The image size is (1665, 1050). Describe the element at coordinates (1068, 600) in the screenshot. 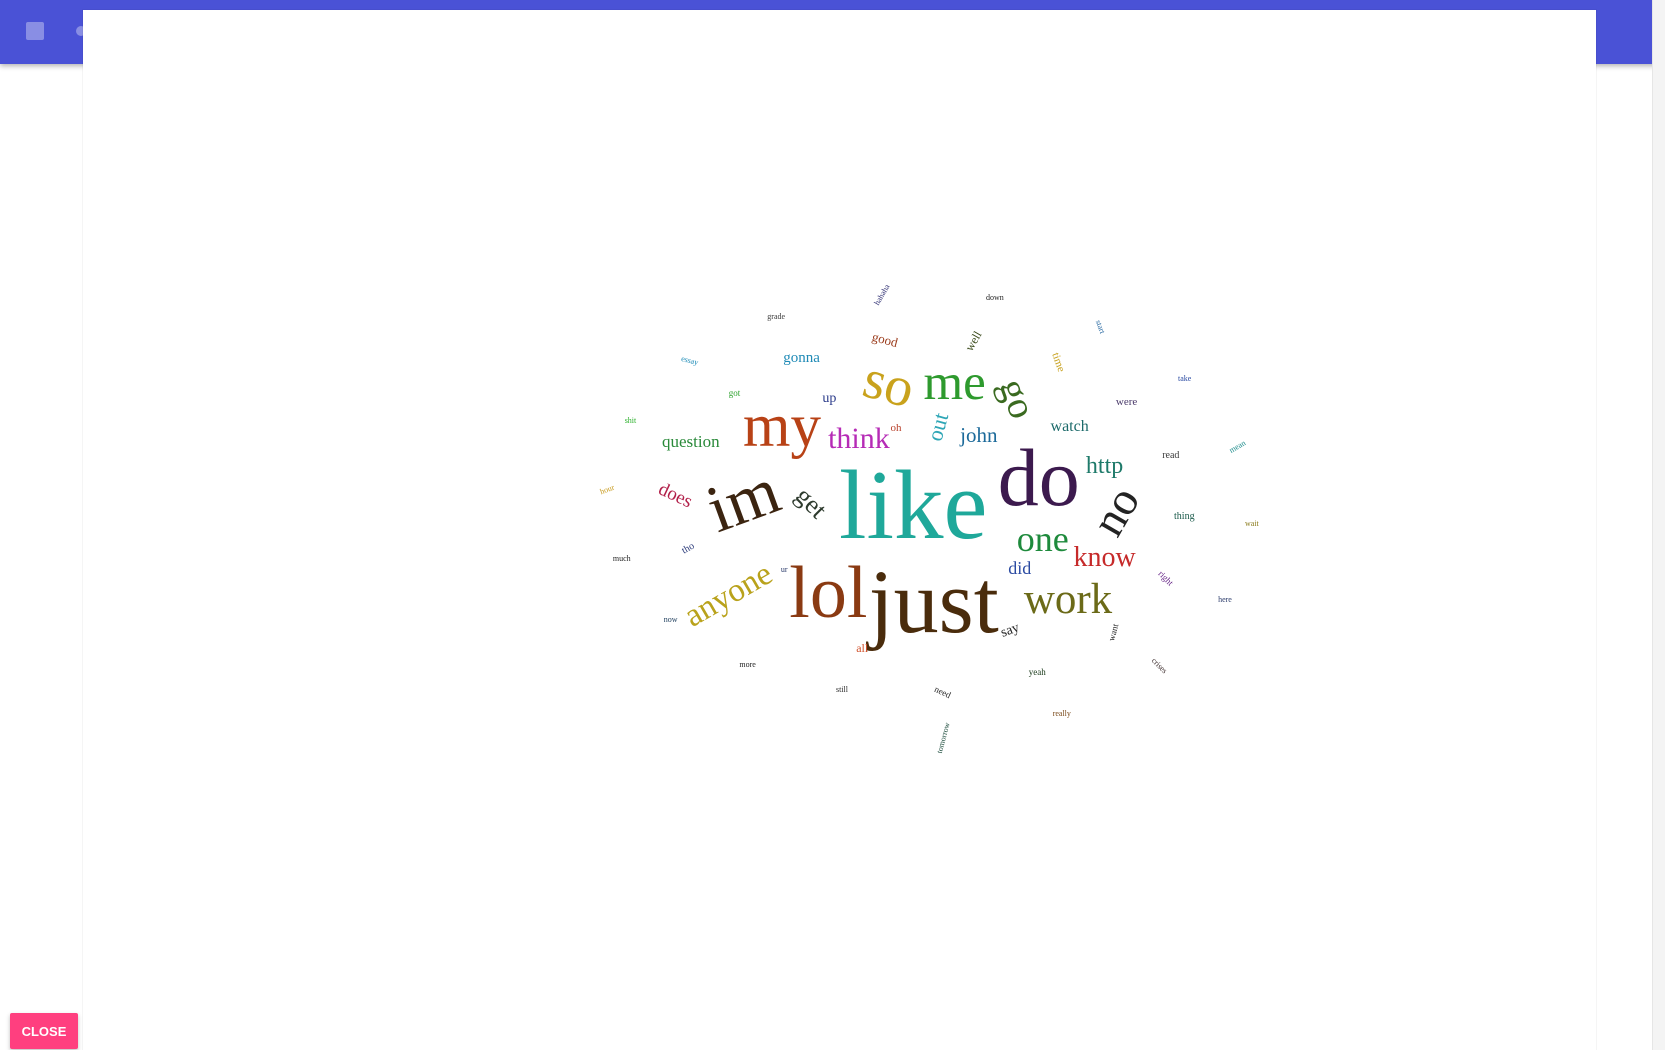

I see `cloud-word: work` at that location.